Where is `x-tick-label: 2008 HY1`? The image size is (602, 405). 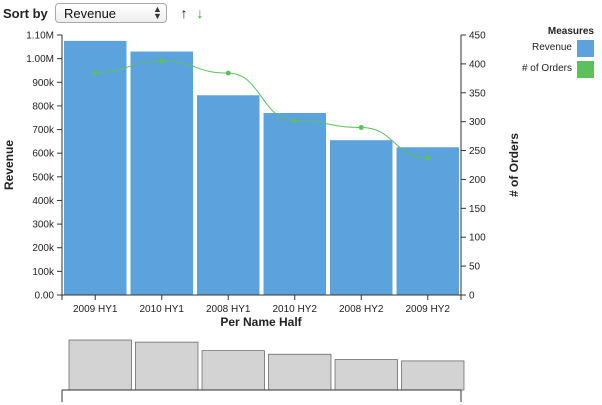
x-tick-label: 2008 HY1 is located at coordinates (228, 309).